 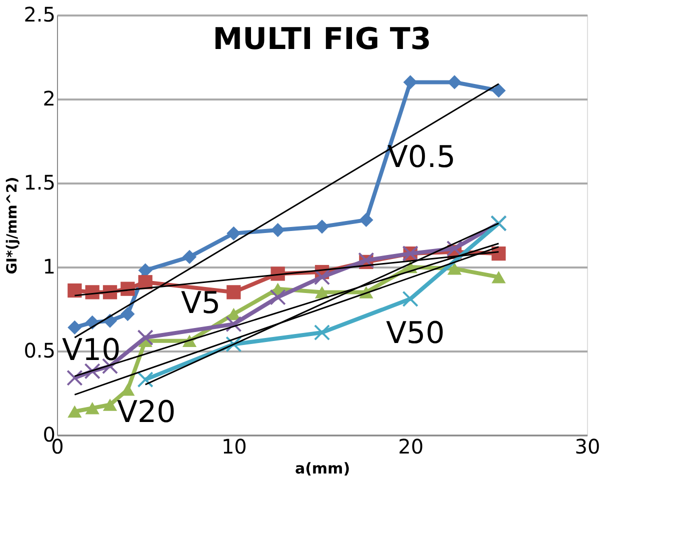 What do you see at coordinates (49, 266) in the screenshot?
I see `y-tick-label: 1` at bounding box center [49, 266].